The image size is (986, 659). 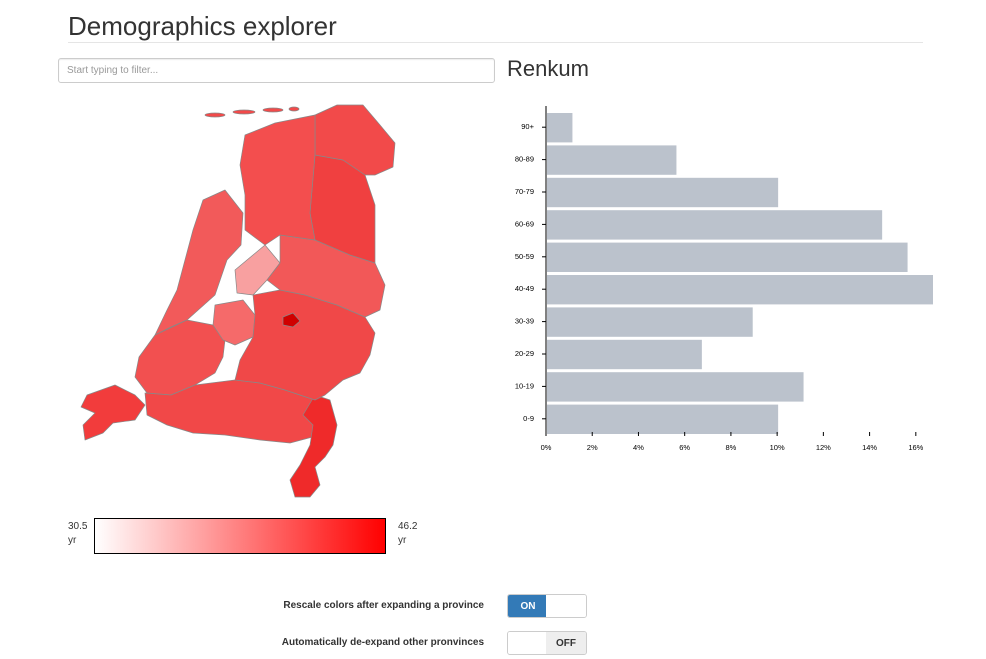 I want to click on legend-min-unit: yr, so click(x=72, y=540).